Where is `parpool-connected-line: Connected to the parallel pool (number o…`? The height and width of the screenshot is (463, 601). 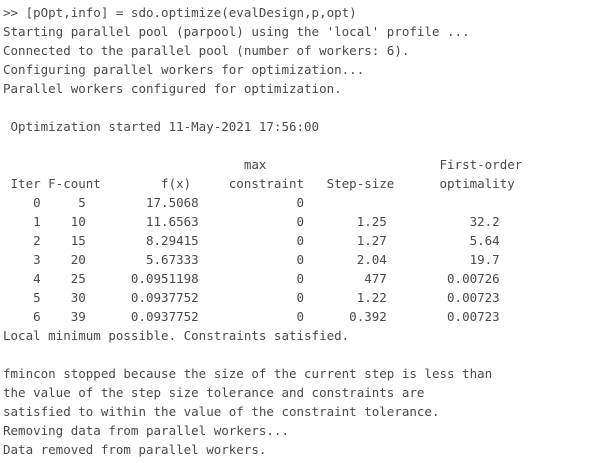 parpool-connected-line: Connected to the parallel pool (number o… is located at coordinates (206, 50).